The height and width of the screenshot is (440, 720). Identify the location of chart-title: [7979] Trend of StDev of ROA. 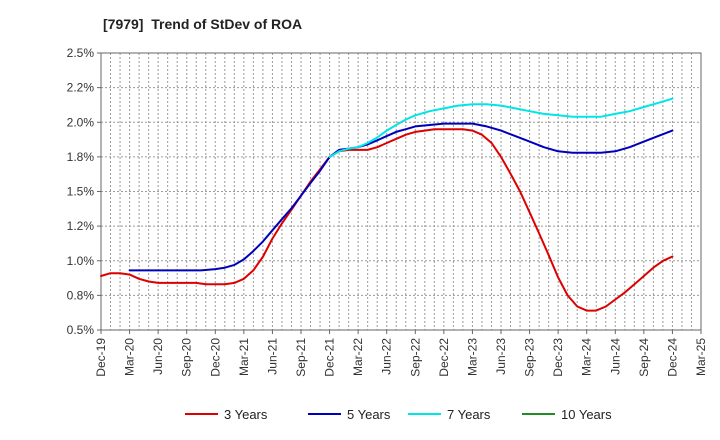
(203, 24).